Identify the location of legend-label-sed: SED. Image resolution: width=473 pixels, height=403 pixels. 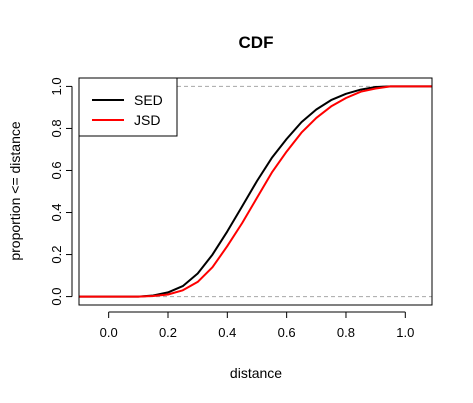
(148, 100).